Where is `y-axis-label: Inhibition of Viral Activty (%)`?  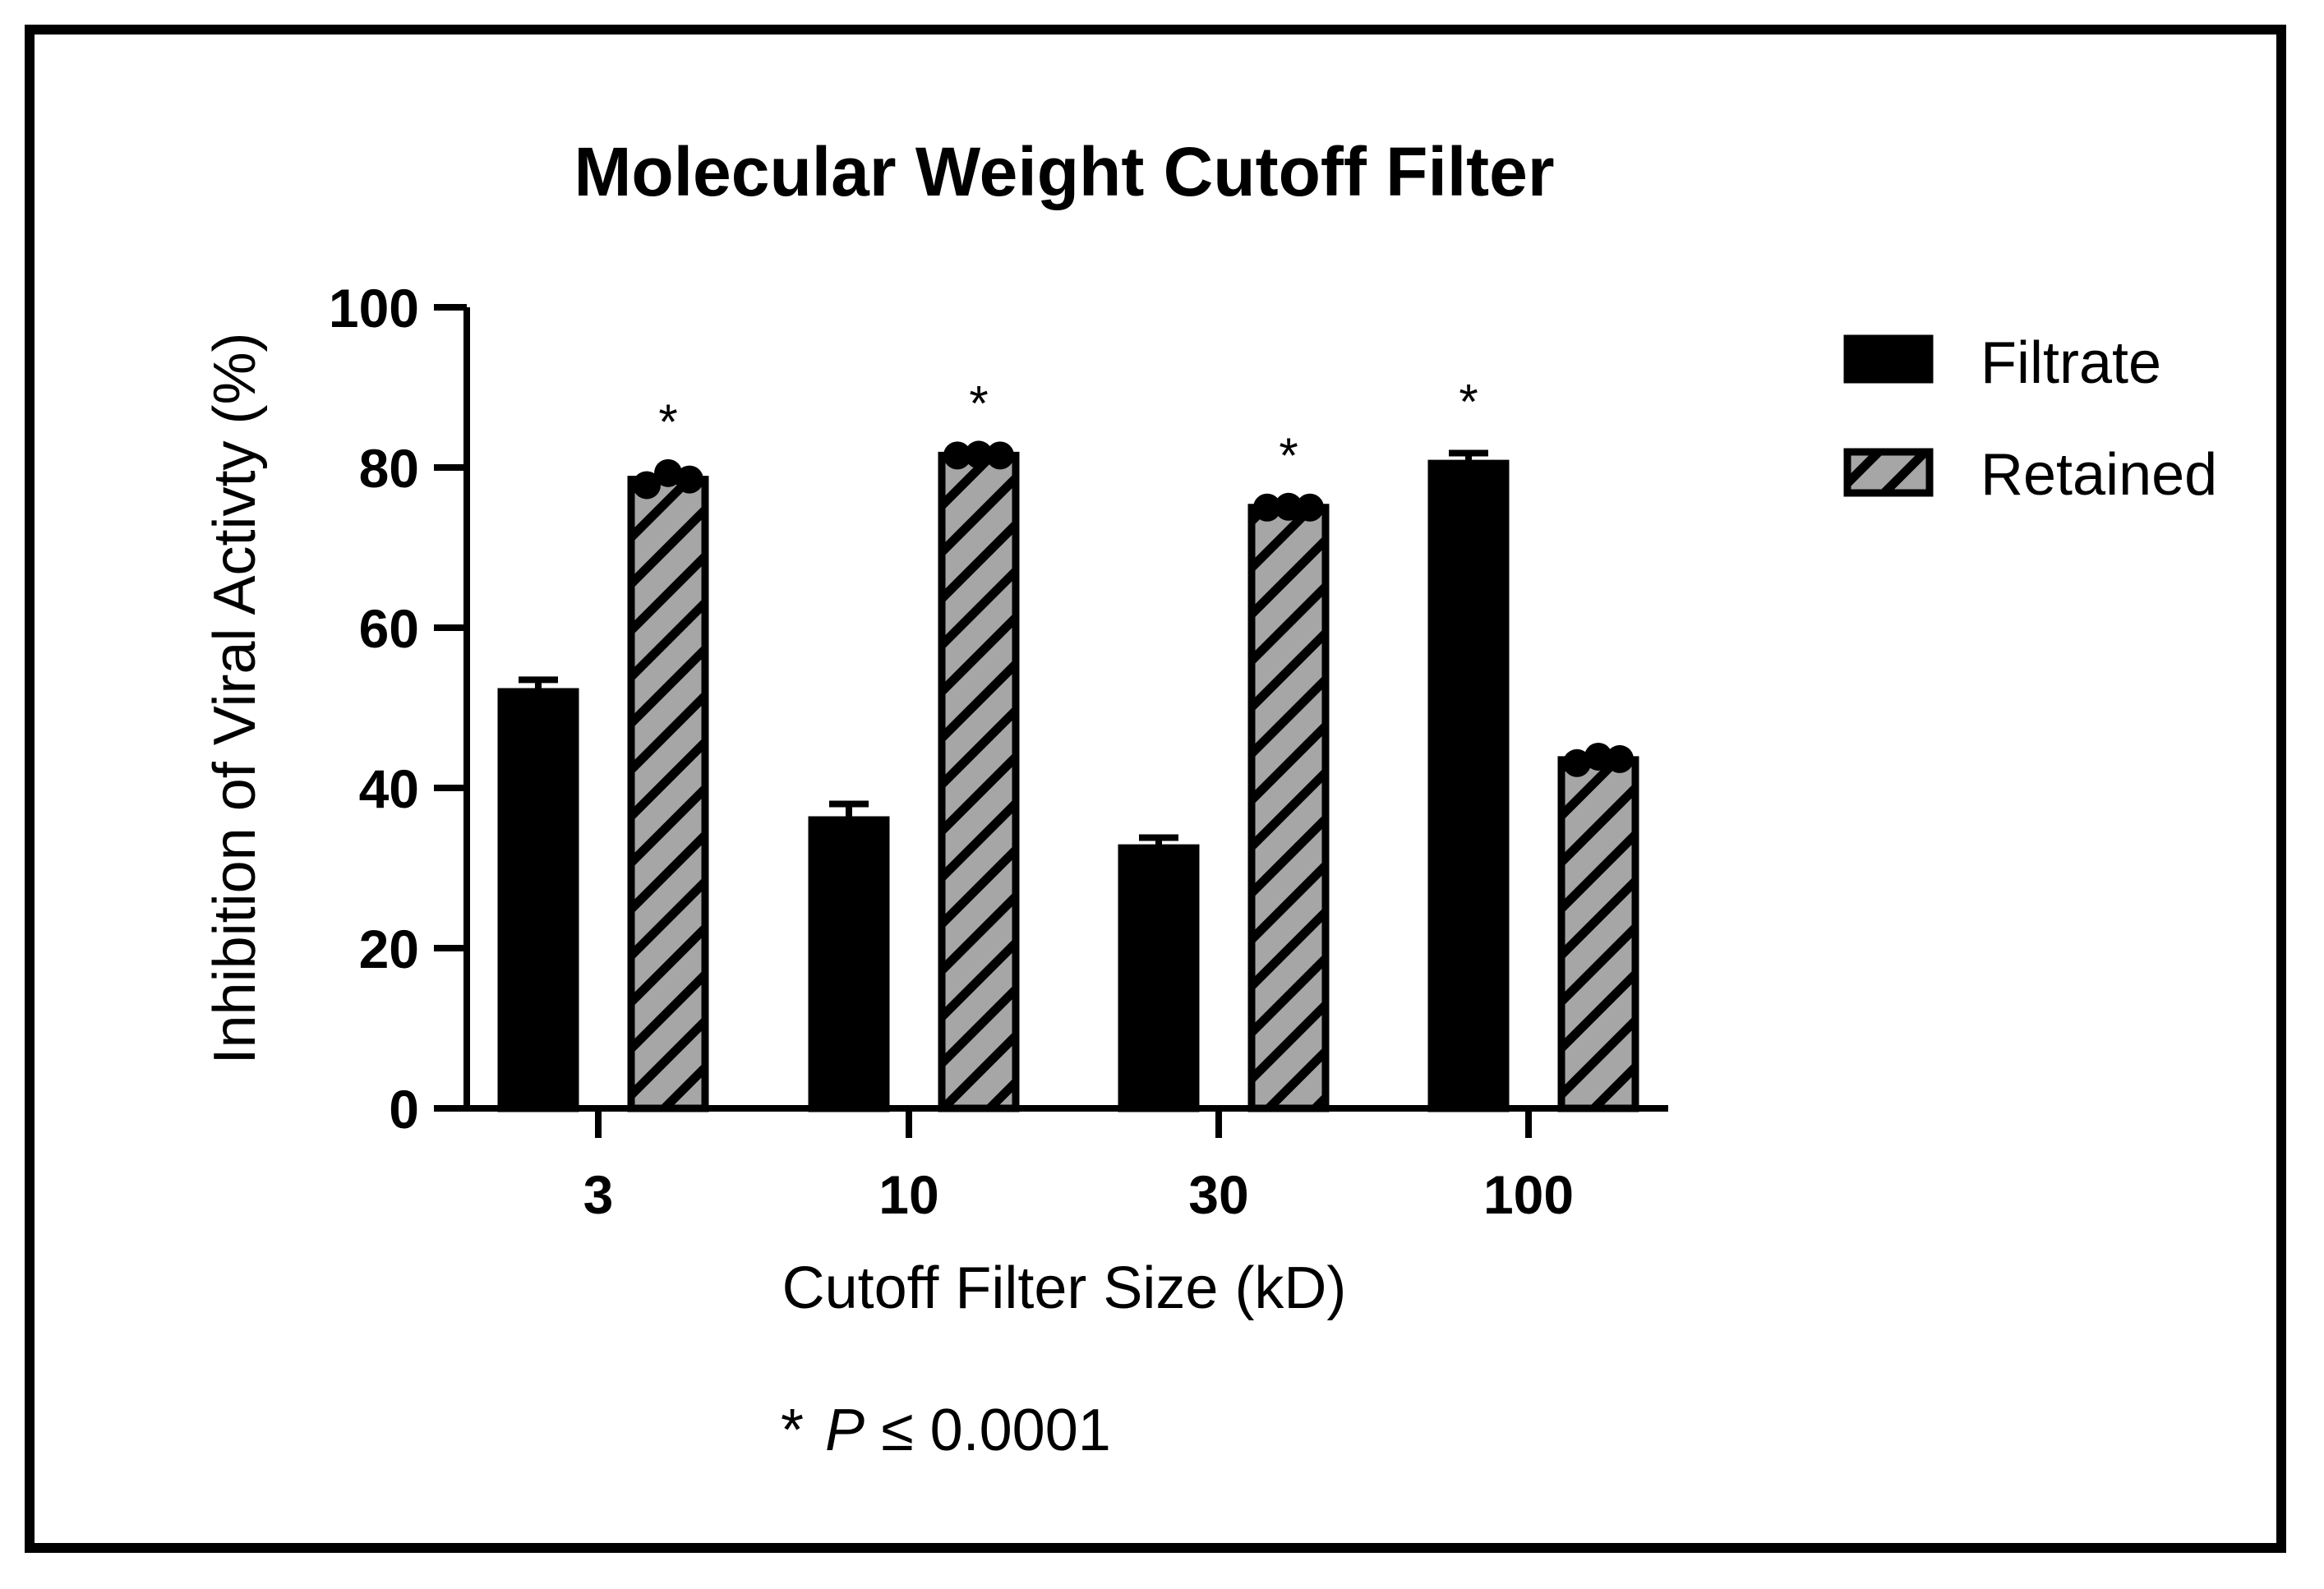 y-axis-label: Inhibition of Viral Activty (%) is located at coordinates (235, 698).